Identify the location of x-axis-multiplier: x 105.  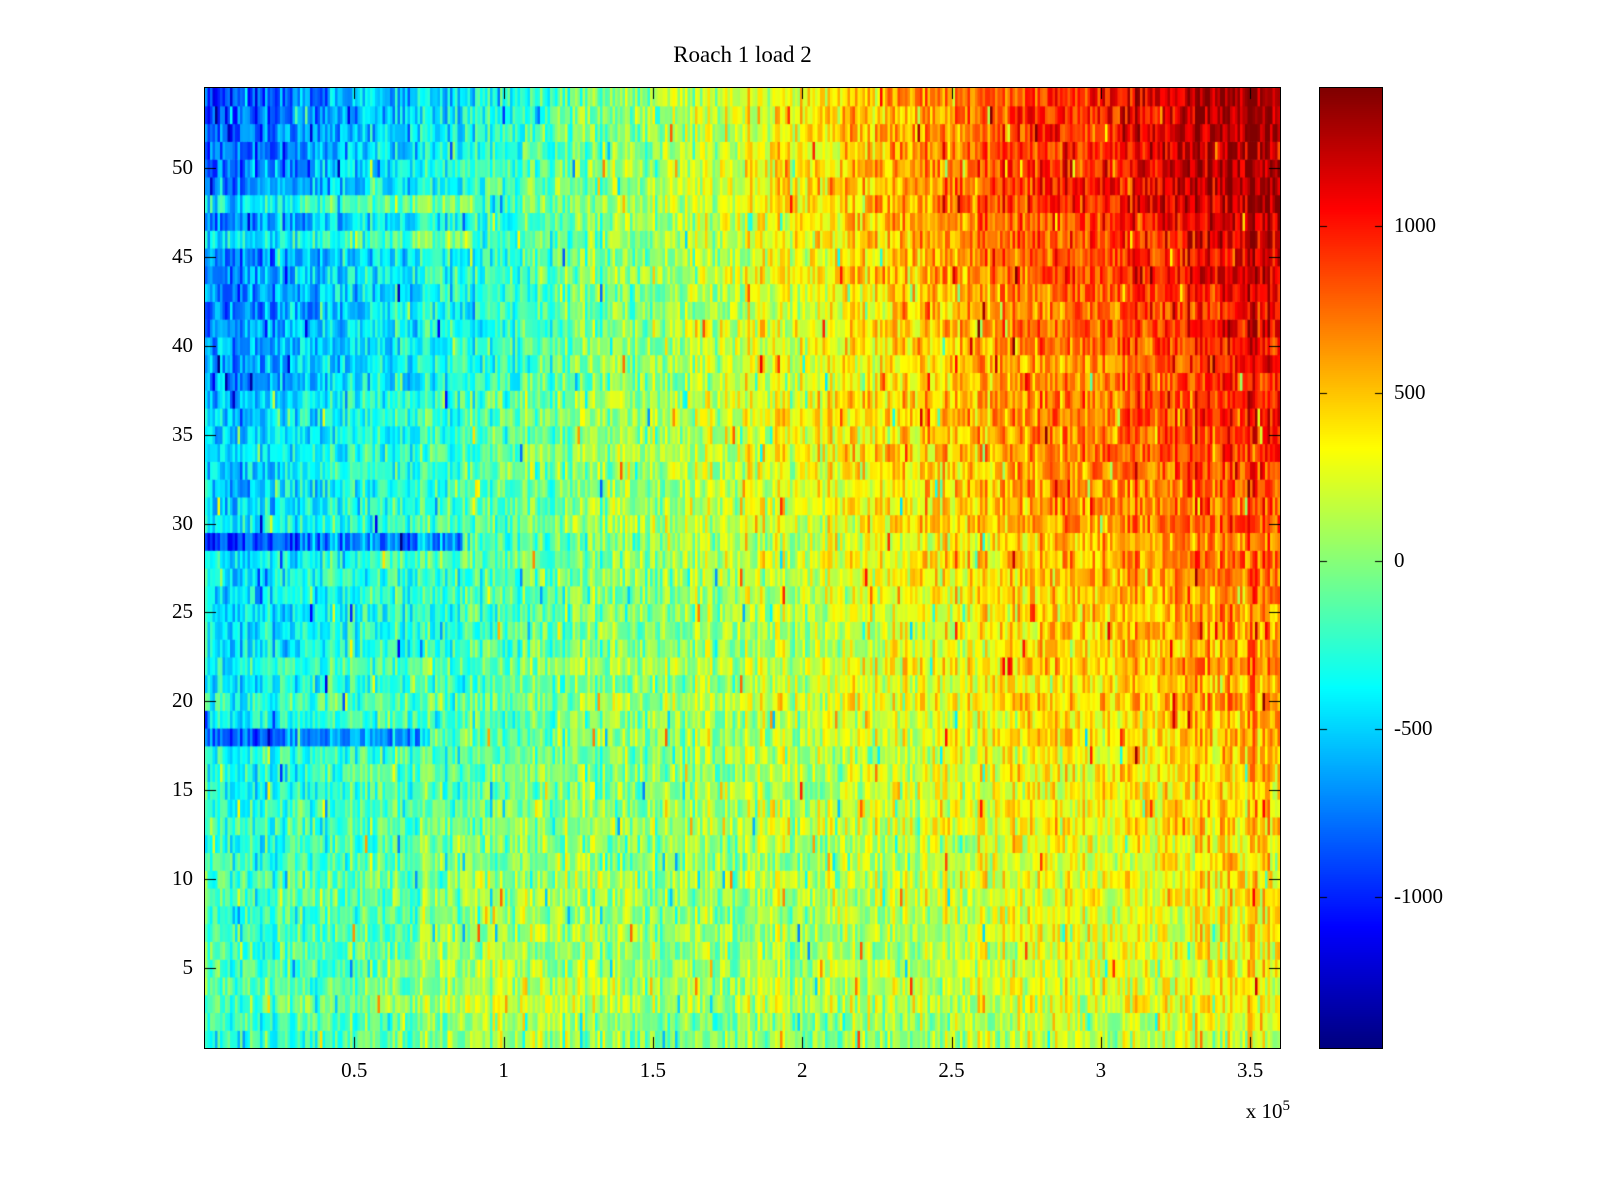
(1235, 1111).